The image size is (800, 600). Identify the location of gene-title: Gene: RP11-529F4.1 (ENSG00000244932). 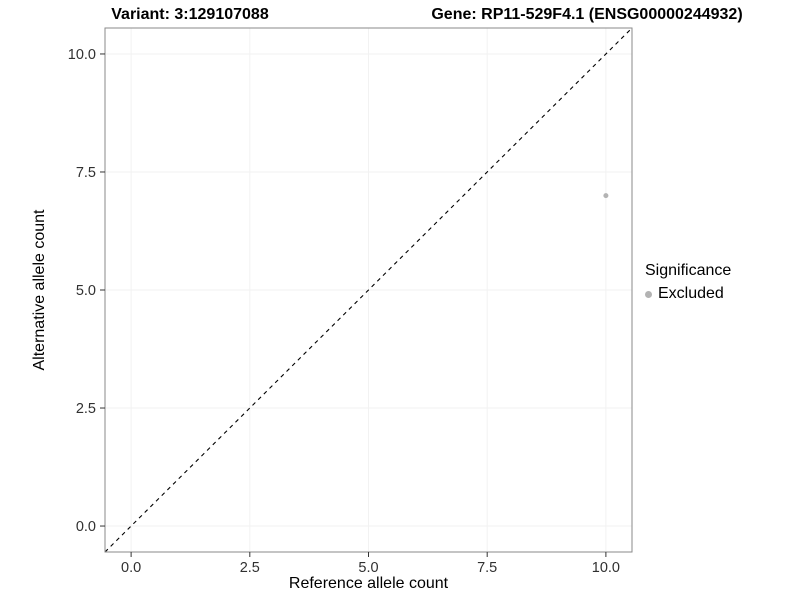
(587, 14).